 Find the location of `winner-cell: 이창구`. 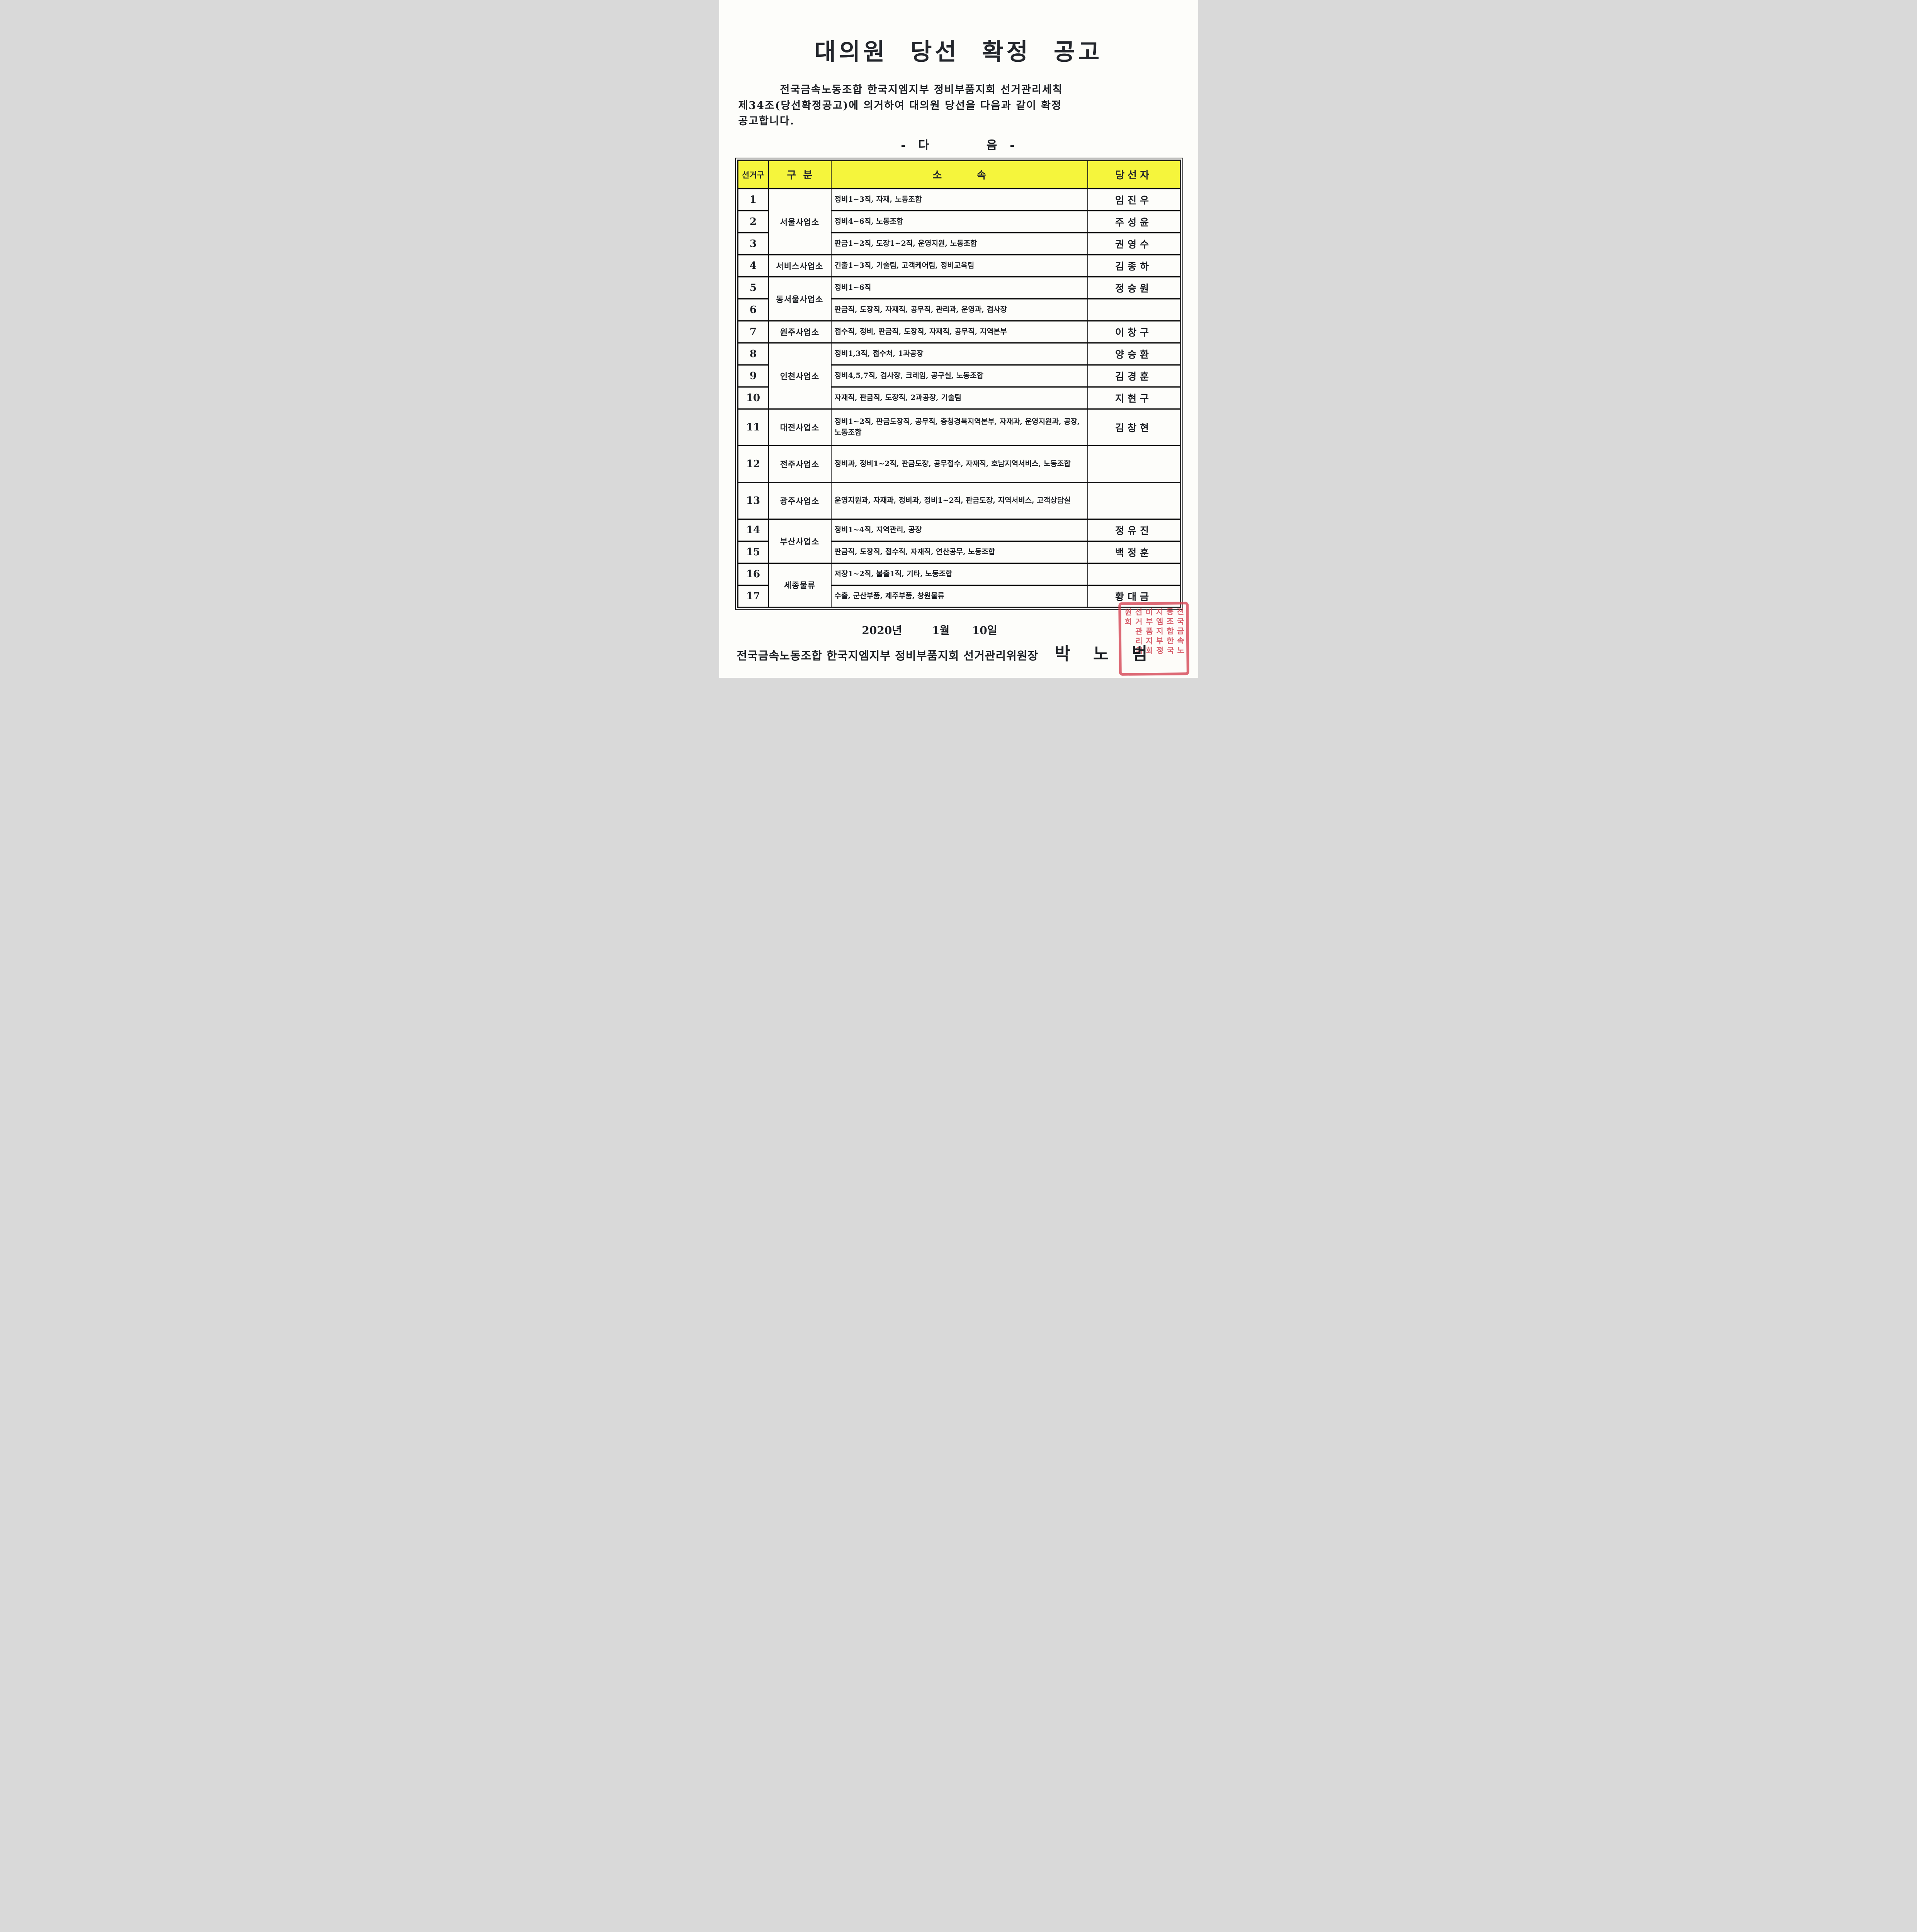

winner-cell: 이창구 is located at coordinates (1134, 332).